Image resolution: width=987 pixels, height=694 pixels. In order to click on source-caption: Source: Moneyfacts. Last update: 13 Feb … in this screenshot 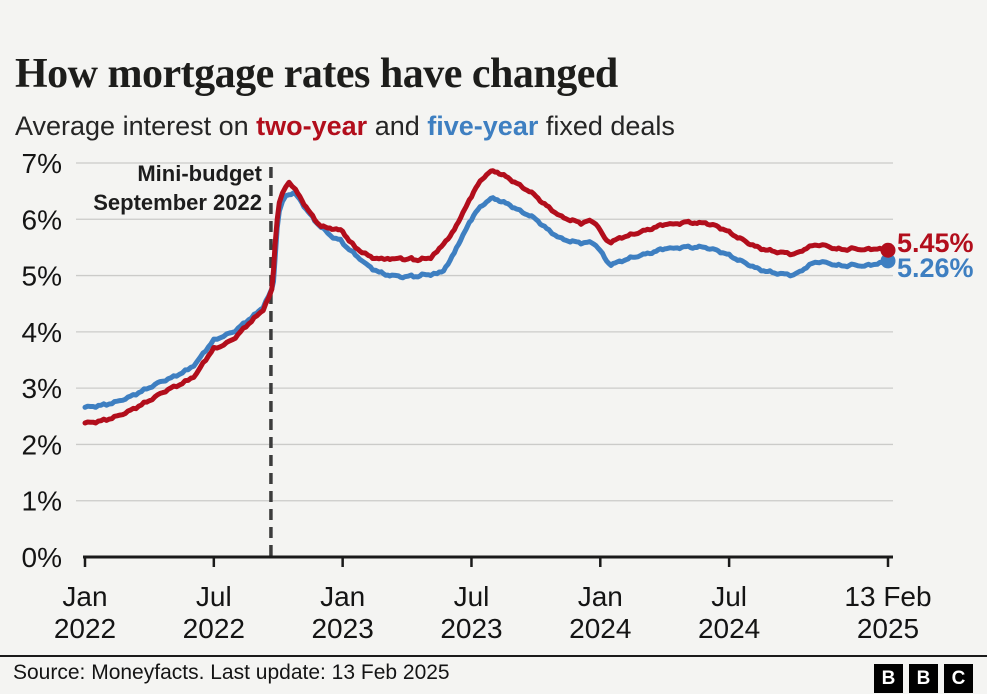, I will do `click(231, 672)`.